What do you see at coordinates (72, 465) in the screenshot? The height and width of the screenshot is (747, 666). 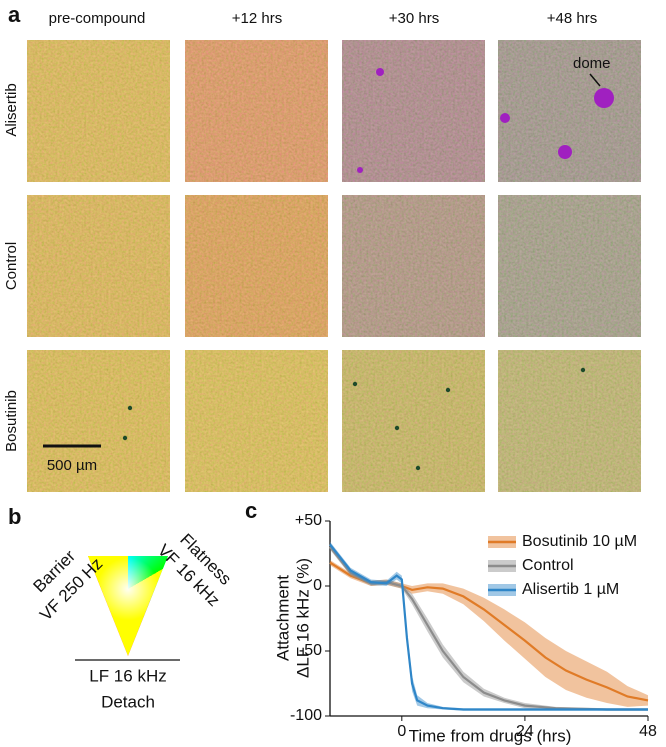 I see `scale-bar-label: 500 µm` at bounding box center [72, 465].